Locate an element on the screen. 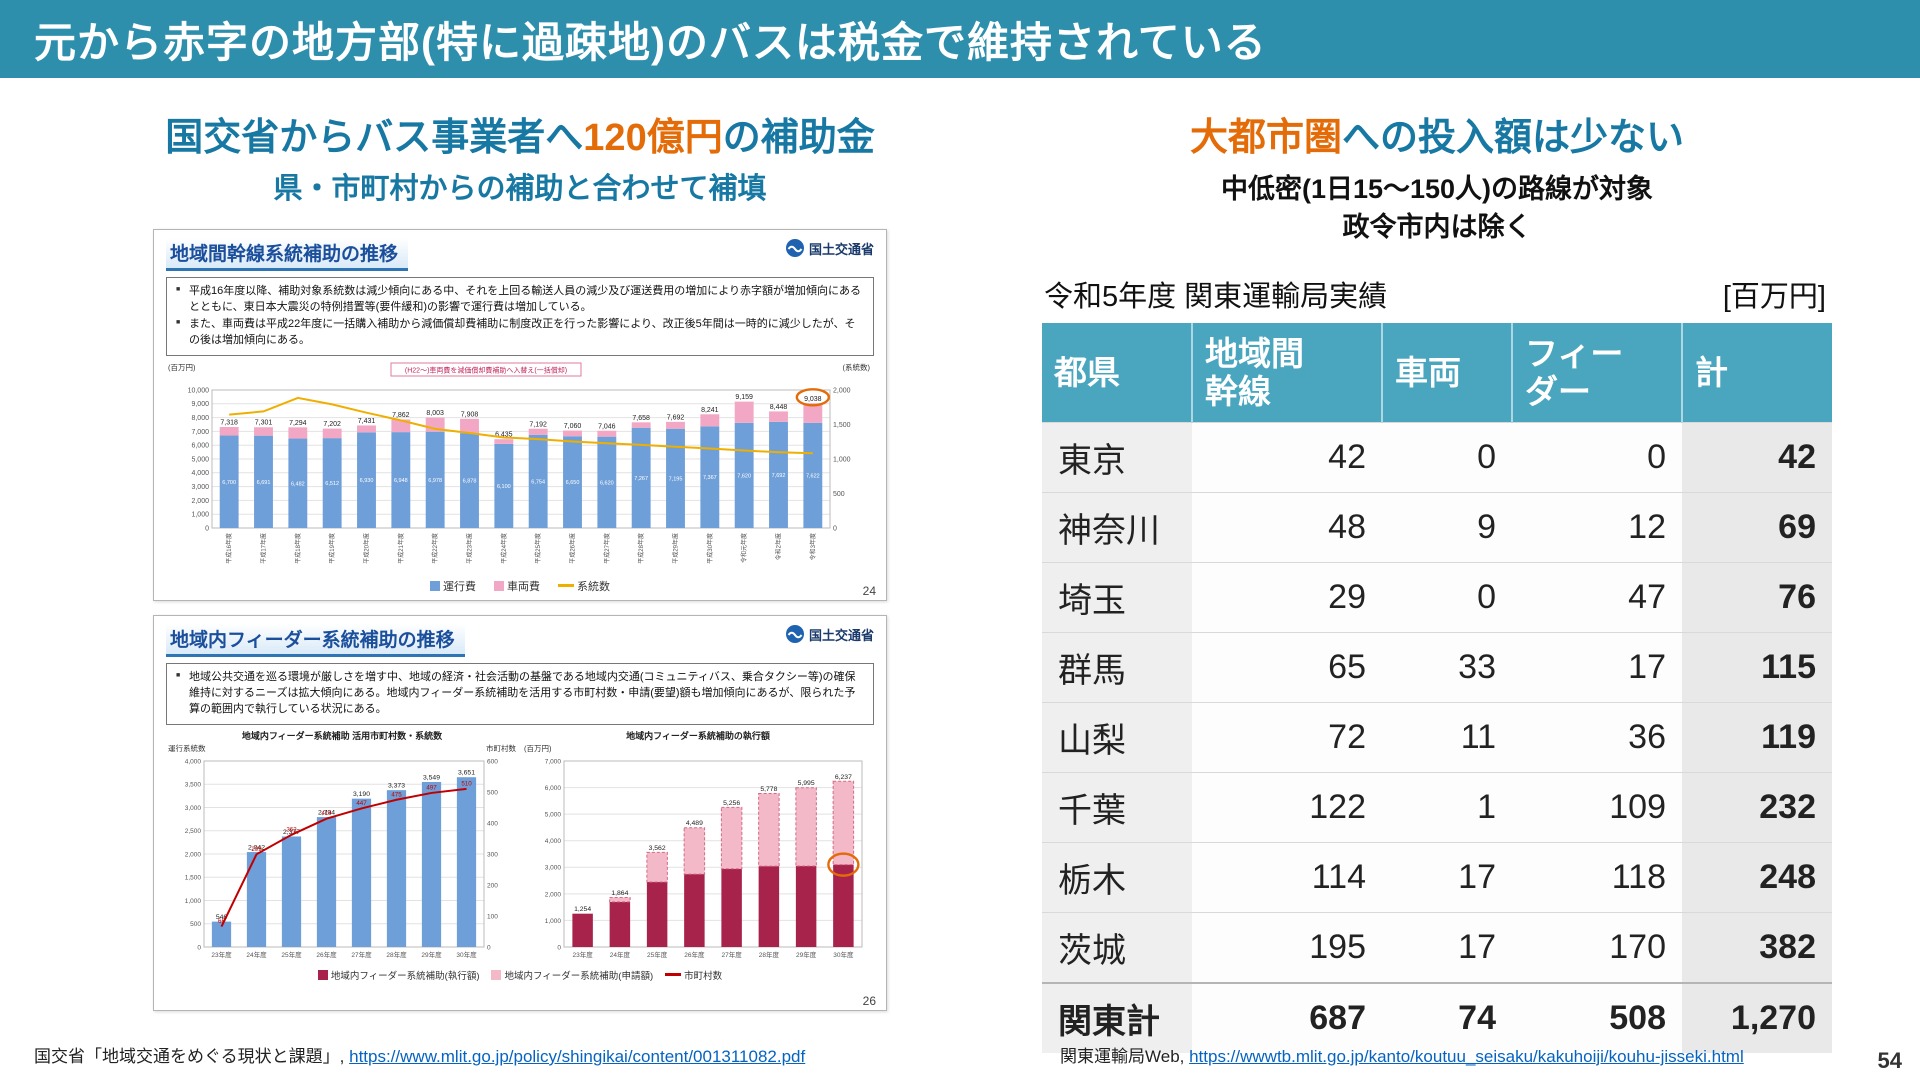 The height and width of the screenshot is (1080, 1920). svg-text: 600 is located at coordinates (492, 761).